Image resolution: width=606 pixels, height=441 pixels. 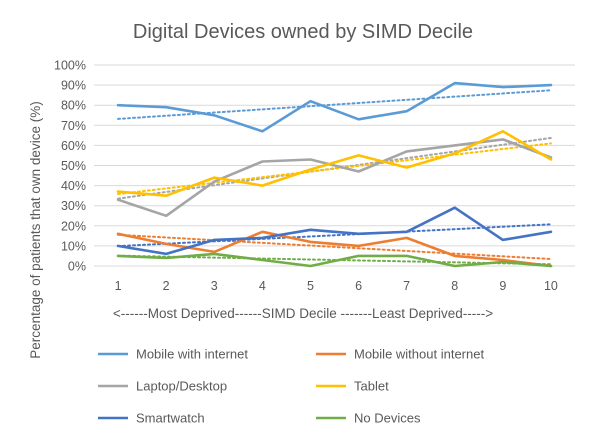 What do you see at coordinates (73, 226) in the screenshot?
I see `y-tick-label: 20%` at bounding box center [73, 226].